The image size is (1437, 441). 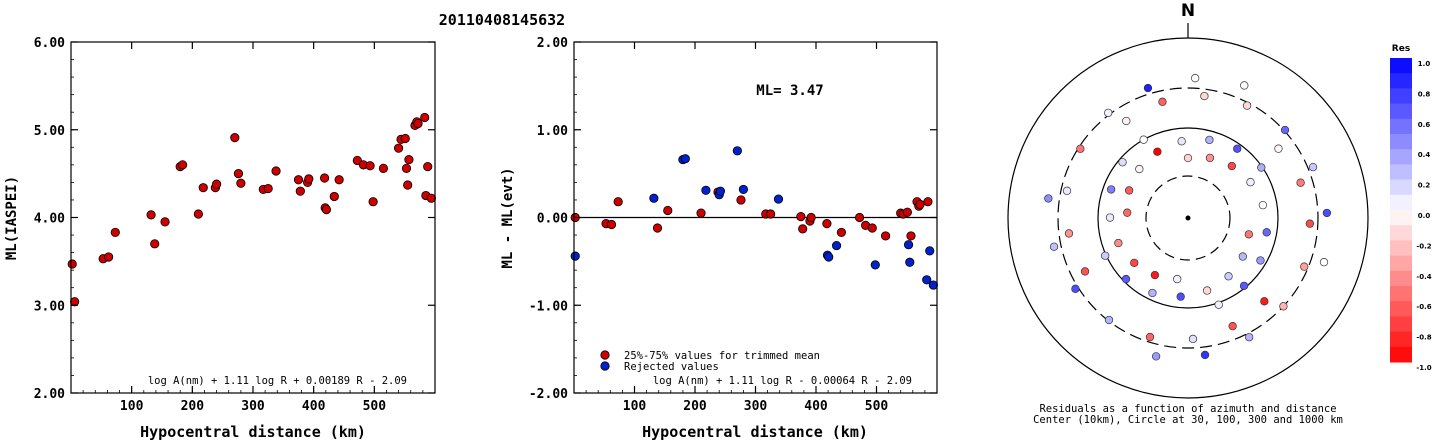 What do you see at coordinates (754, 218) in the screenshot?
I see `residual-scatter-points` at bounding box center [754, 218].